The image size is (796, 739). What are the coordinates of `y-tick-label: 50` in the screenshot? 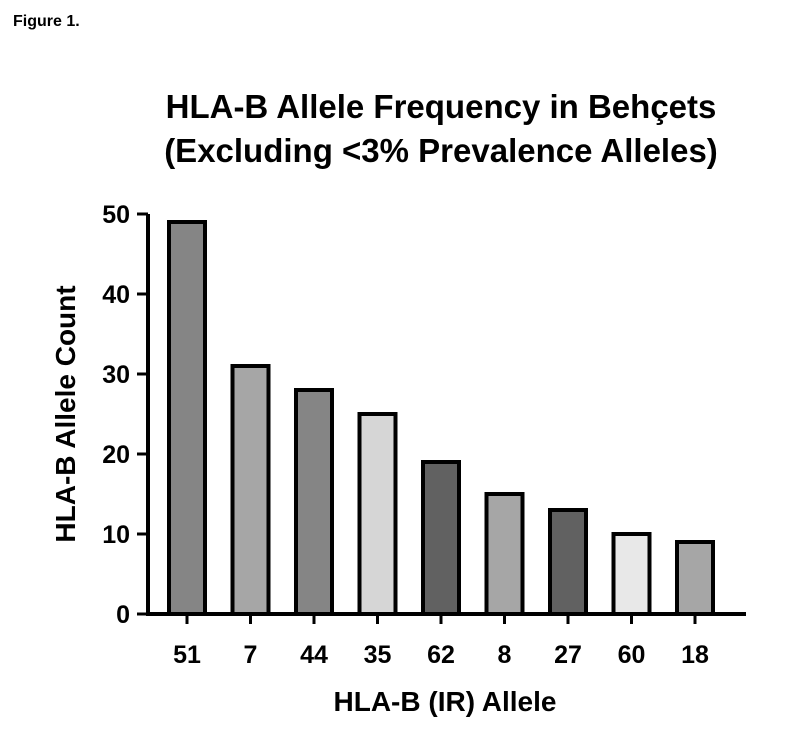 It's located at (116, 215).